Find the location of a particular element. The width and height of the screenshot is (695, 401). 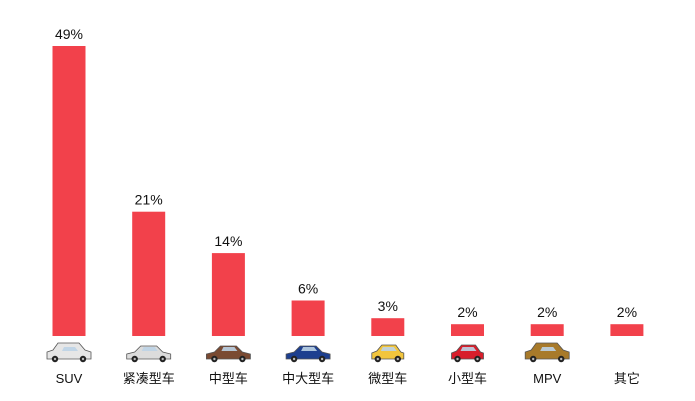

suv-car-icon is located at coordinates (69, 352).